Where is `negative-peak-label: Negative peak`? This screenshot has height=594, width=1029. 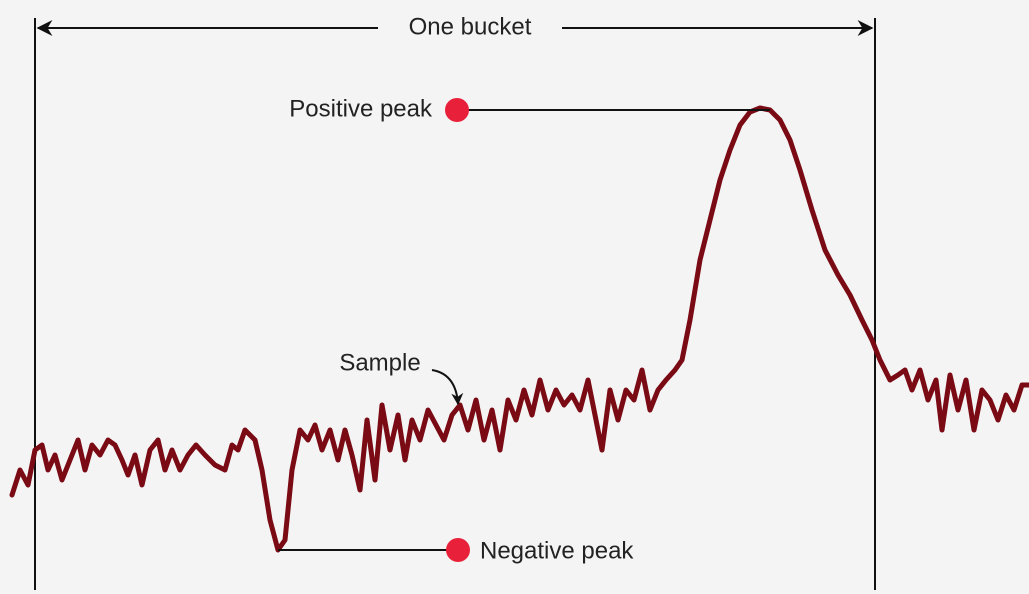 negative-peak-label: Negative peak is located at coordinates (557, 550).